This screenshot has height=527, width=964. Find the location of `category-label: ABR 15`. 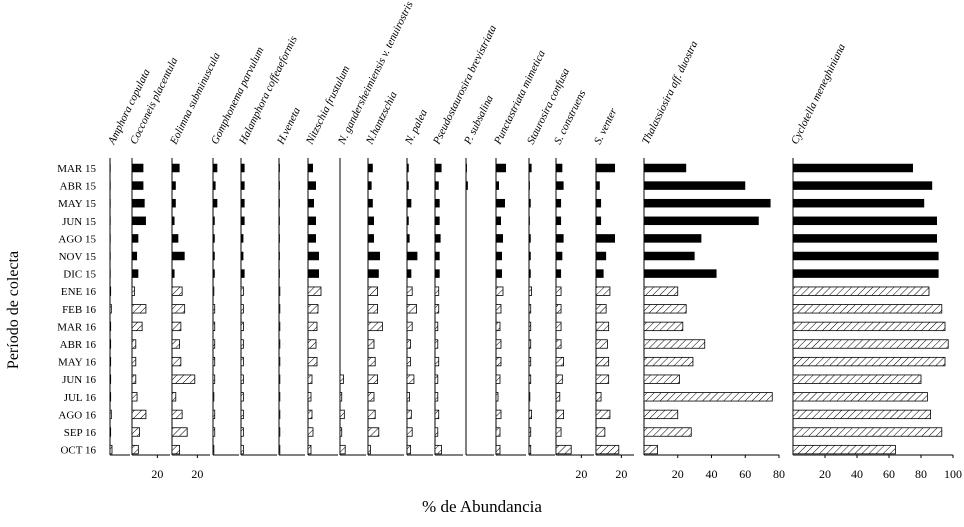

category-label: ABR 15 is located at coordinates (78, 187).